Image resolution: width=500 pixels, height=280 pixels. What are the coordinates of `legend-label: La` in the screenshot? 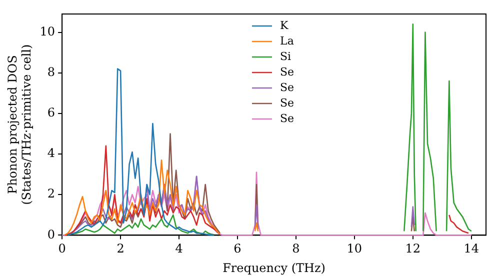 It's located at (287, 41).